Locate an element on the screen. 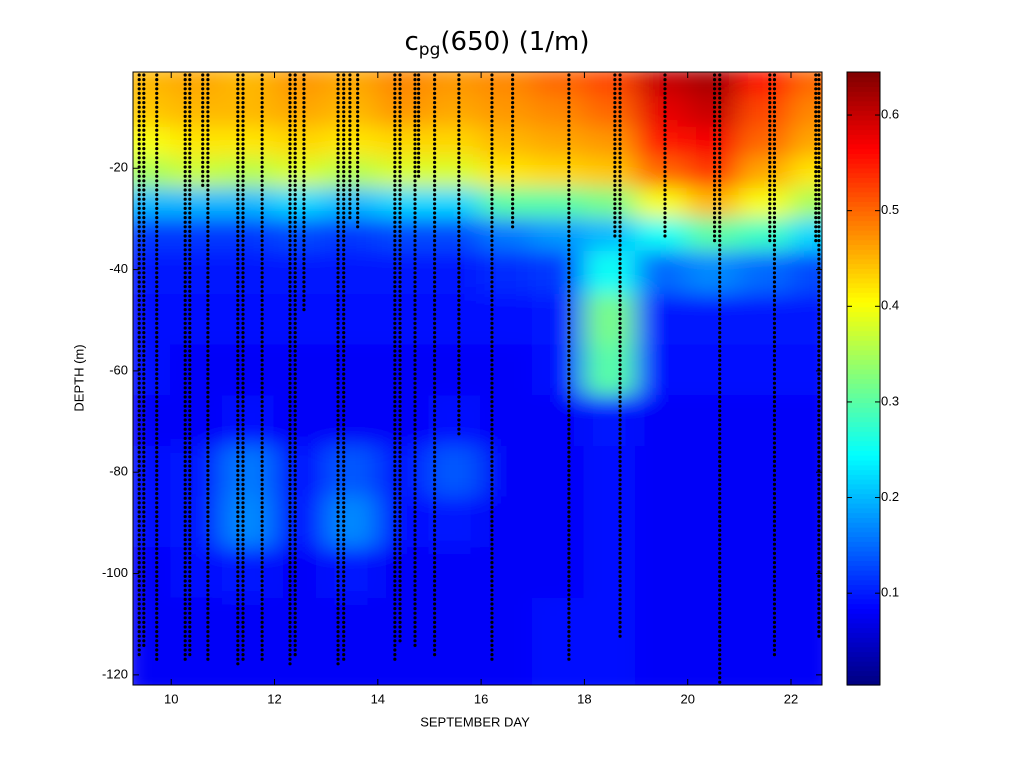 This screenshot has height=768, width=1024. chart-title: cpg(650) (1/m) is located at coordinates (497, 44).